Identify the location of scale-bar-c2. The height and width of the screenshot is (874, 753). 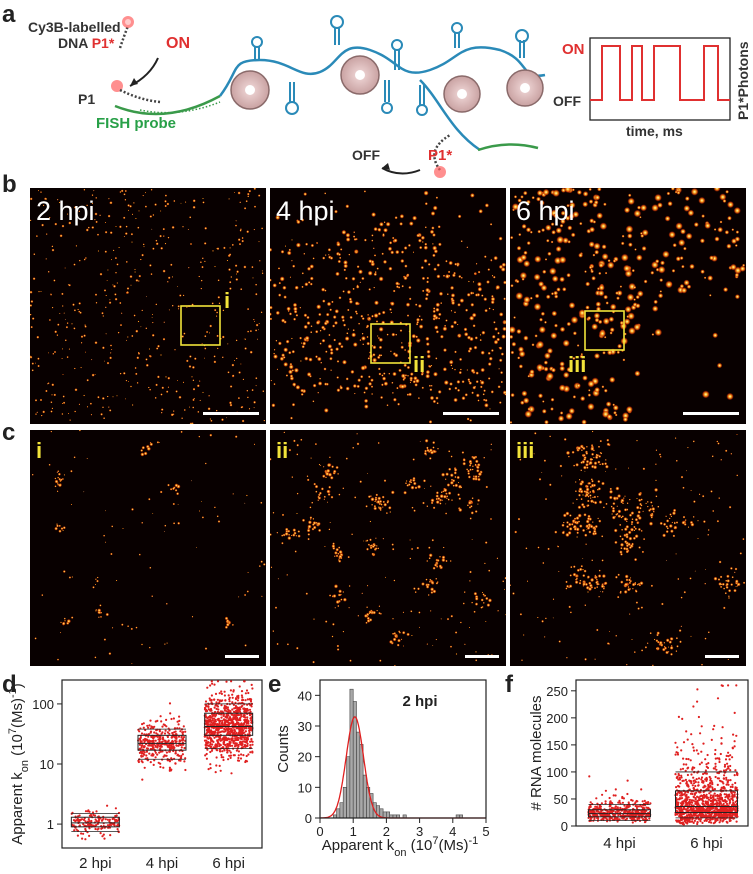
(482, 656).